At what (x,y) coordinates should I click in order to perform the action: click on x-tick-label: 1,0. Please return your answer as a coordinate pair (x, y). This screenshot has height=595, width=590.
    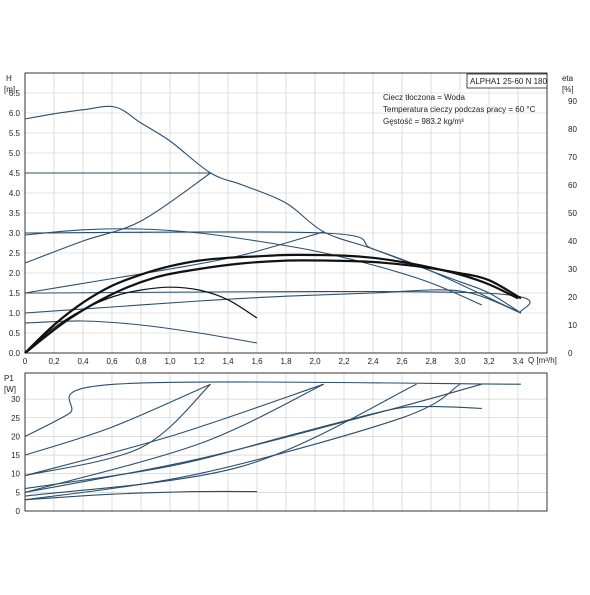
    Looking at the image, I should click on (170, 361).